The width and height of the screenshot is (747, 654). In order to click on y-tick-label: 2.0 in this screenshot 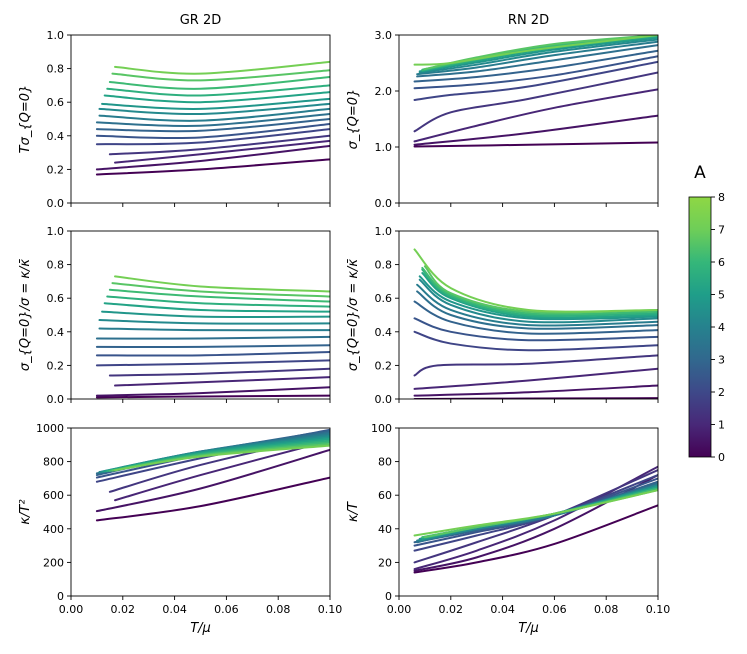, I will do `click(384, 91)`.